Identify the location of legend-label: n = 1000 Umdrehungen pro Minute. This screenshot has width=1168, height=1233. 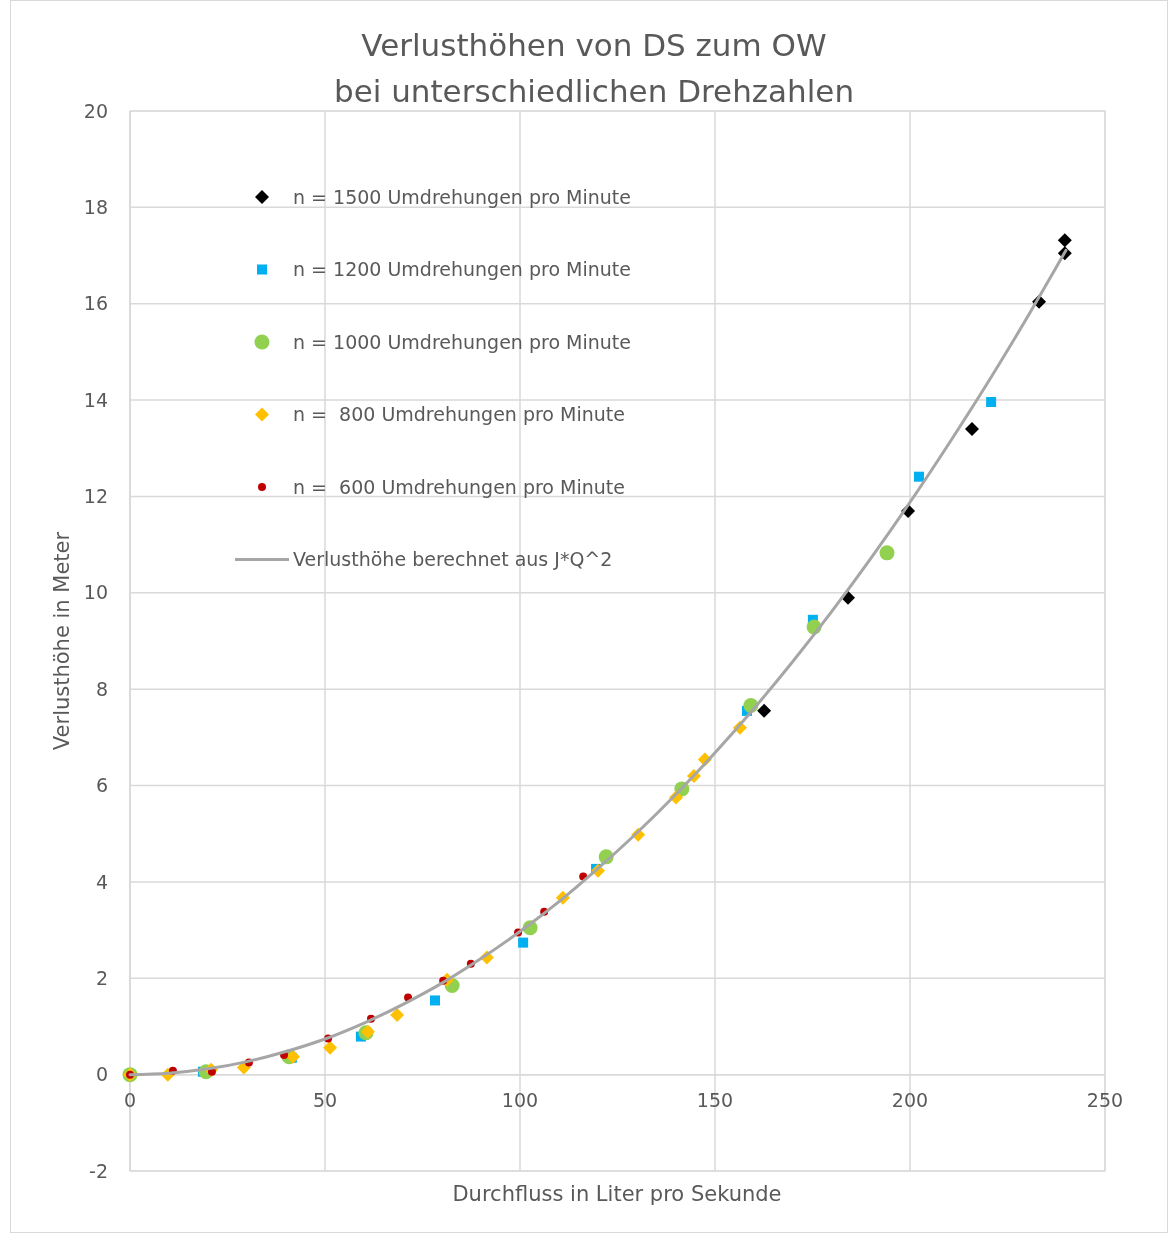
(462, 341).